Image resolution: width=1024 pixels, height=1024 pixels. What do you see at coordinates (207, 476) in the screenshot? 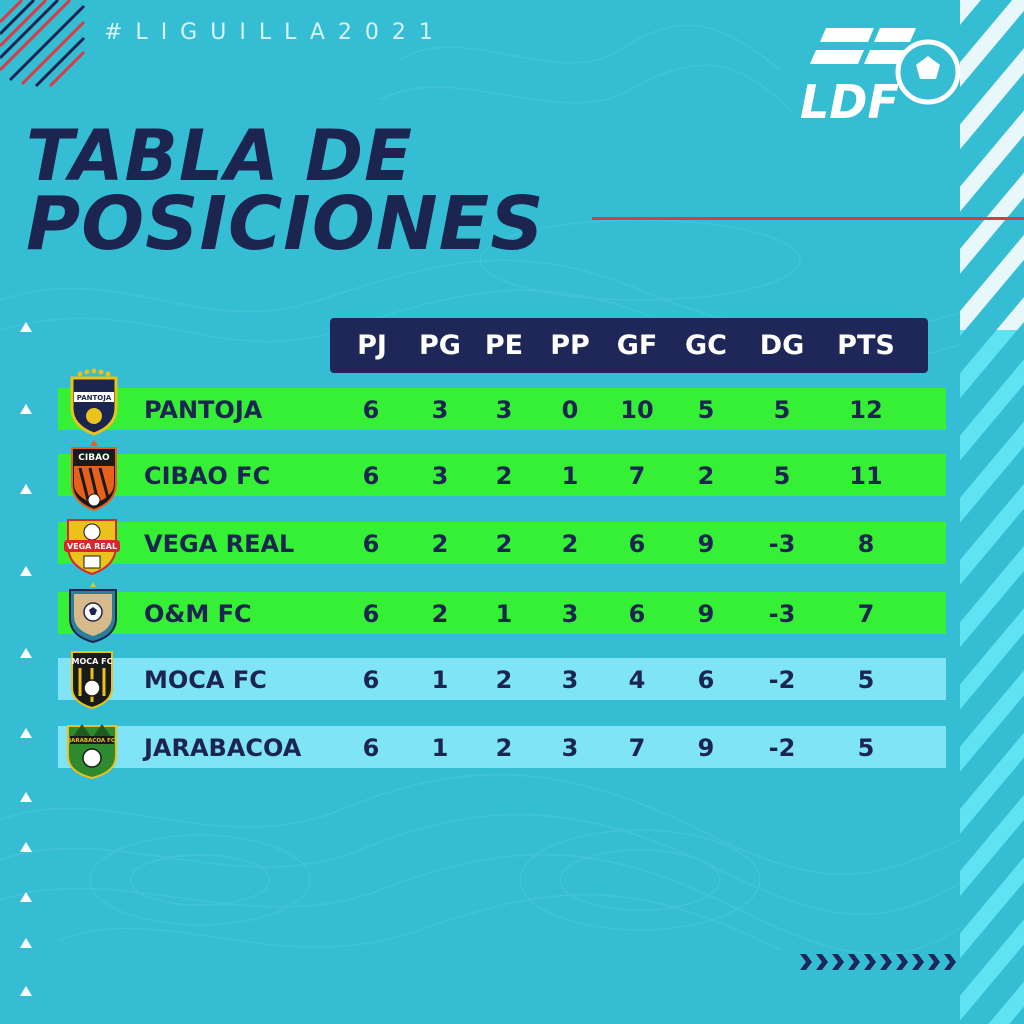
I see `team-name: CIBAO FC` at bounding box center [207, 476].